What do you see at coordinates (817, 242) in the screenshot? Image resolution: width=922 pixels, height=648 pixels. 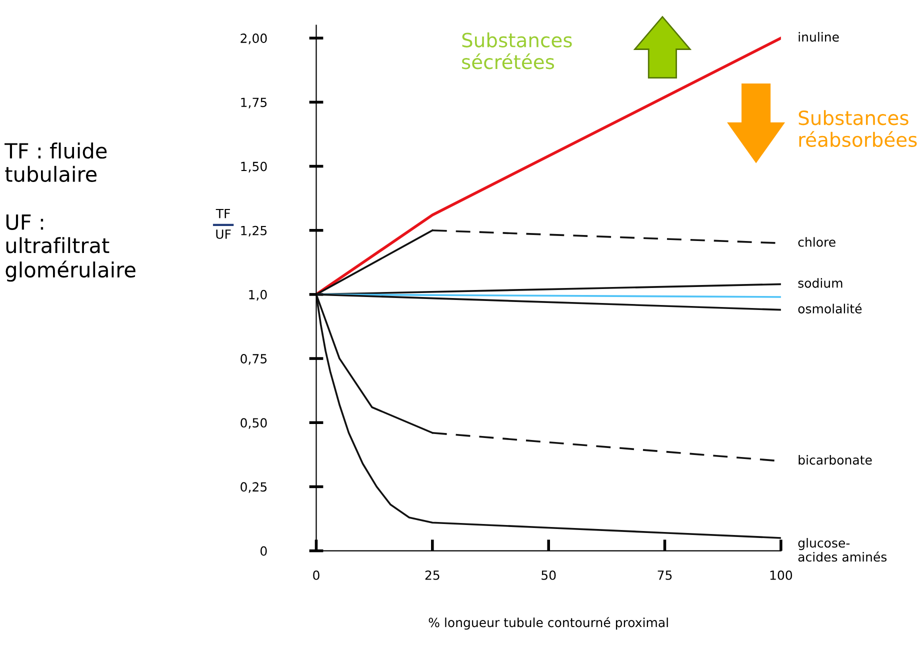 I see `series-label: chlore` at bounding box center [817, 242].